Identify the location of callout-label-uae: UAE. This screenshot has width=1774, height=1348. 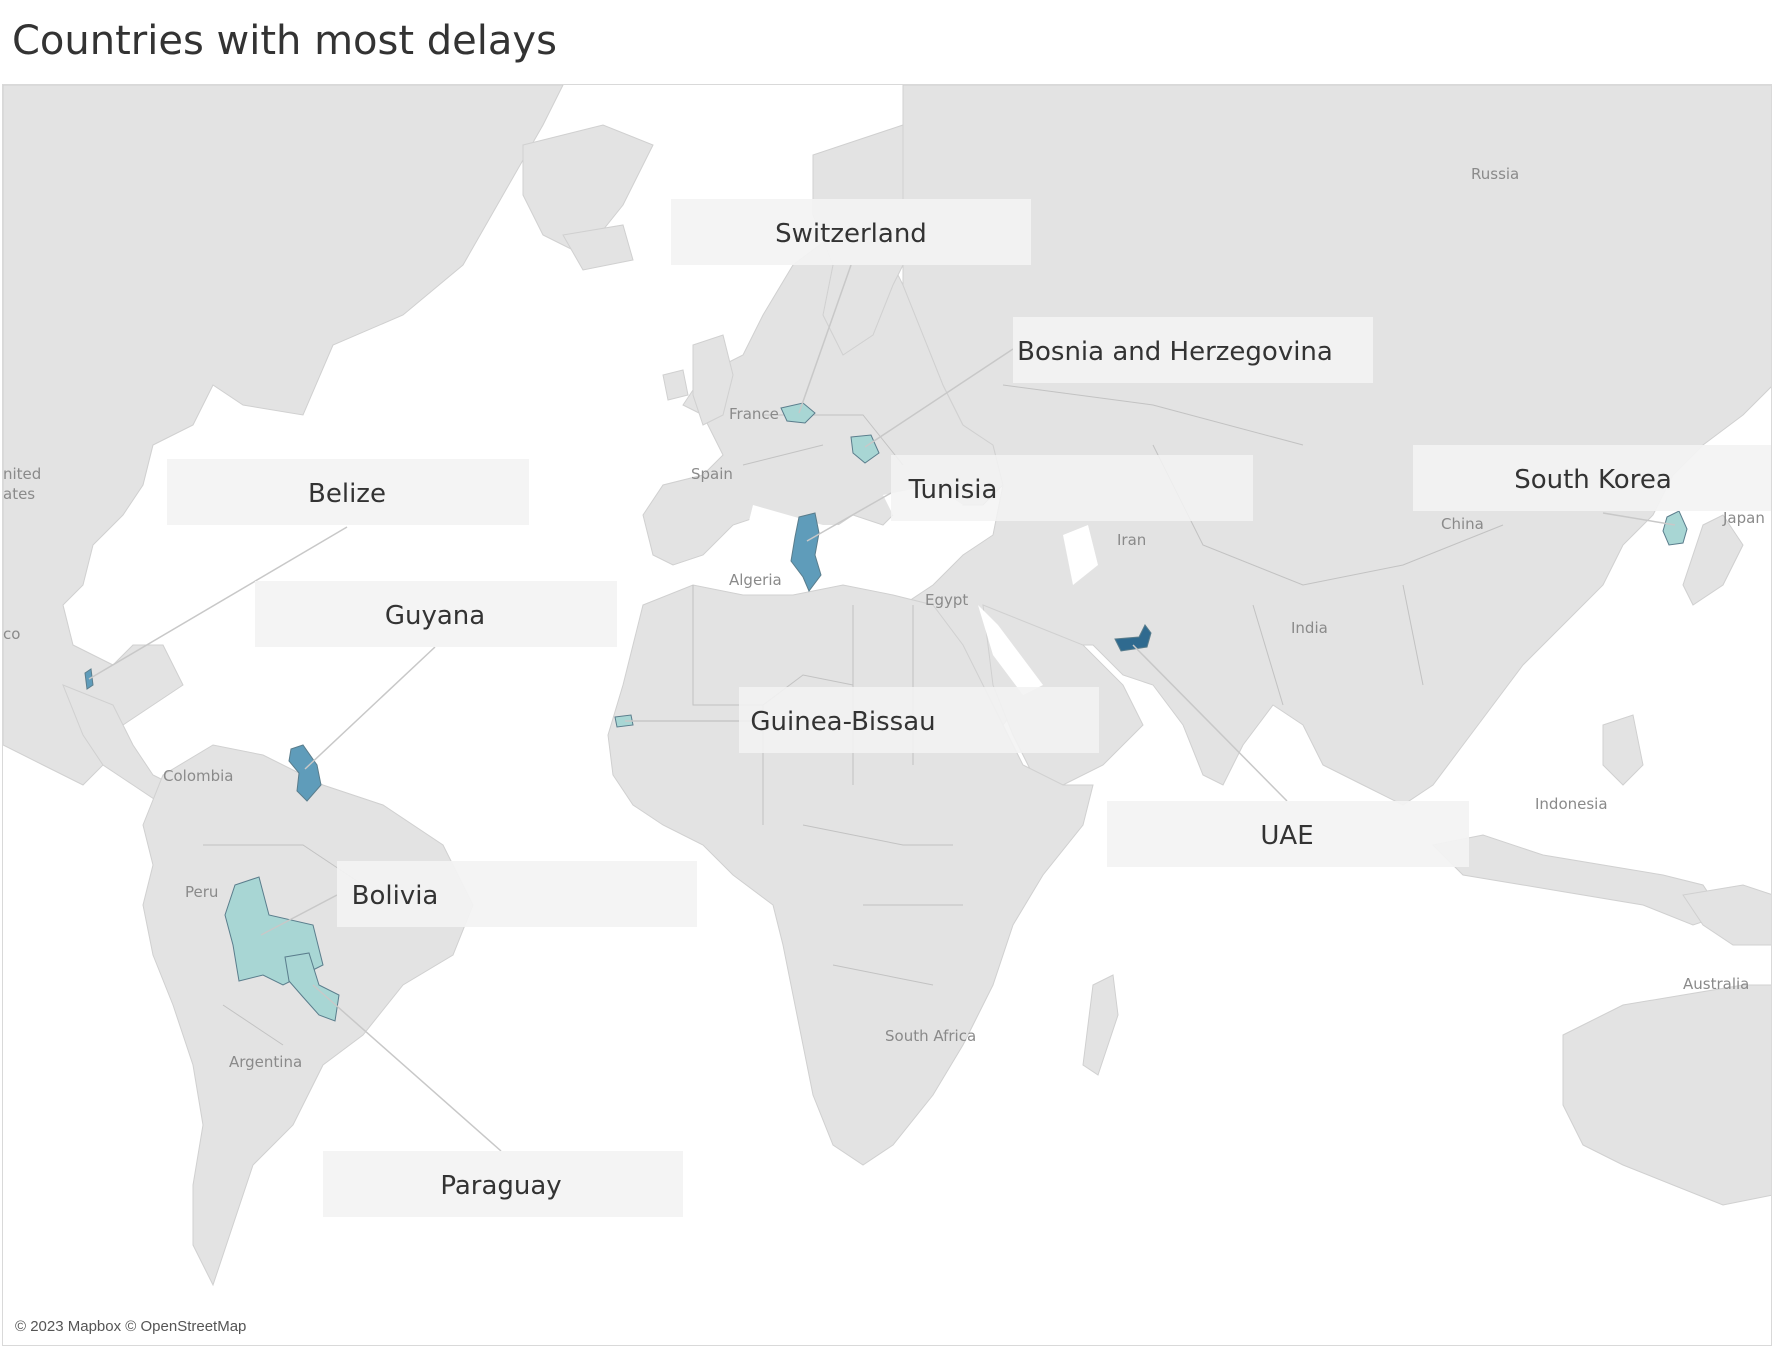
(1286, 836).